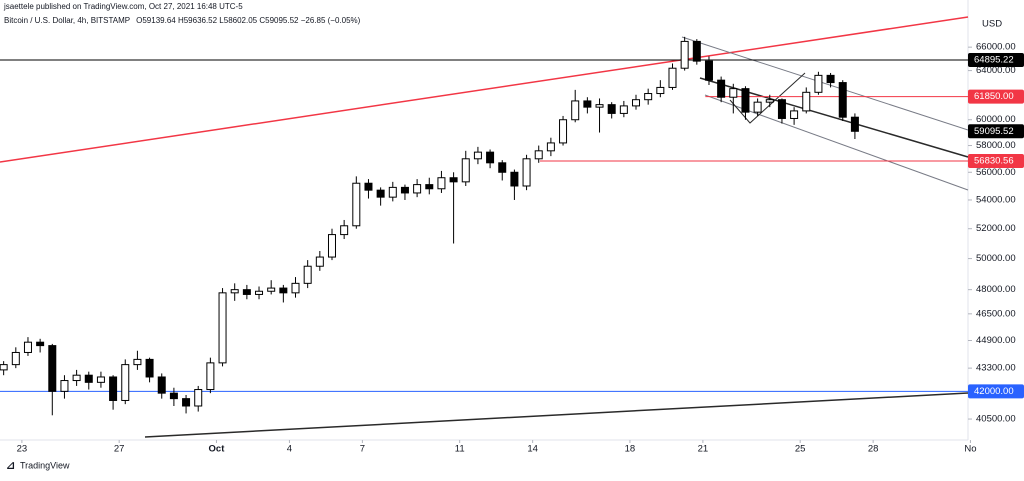  I want to click on y-tick-label: 58000.00, so click(996, 145).